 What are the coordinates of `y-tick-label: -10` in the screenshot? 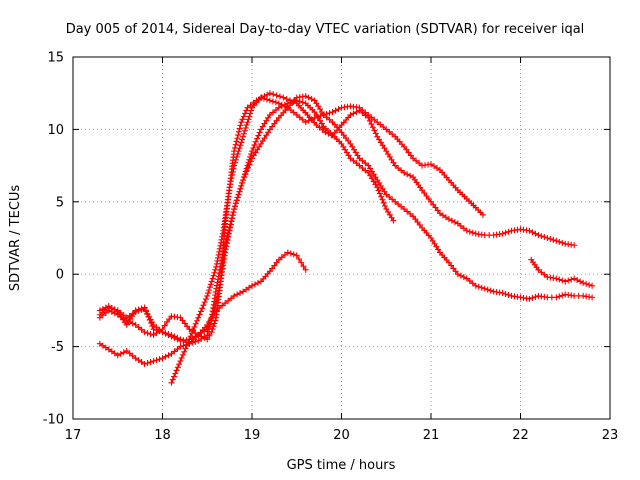 It's located at (53, 420).